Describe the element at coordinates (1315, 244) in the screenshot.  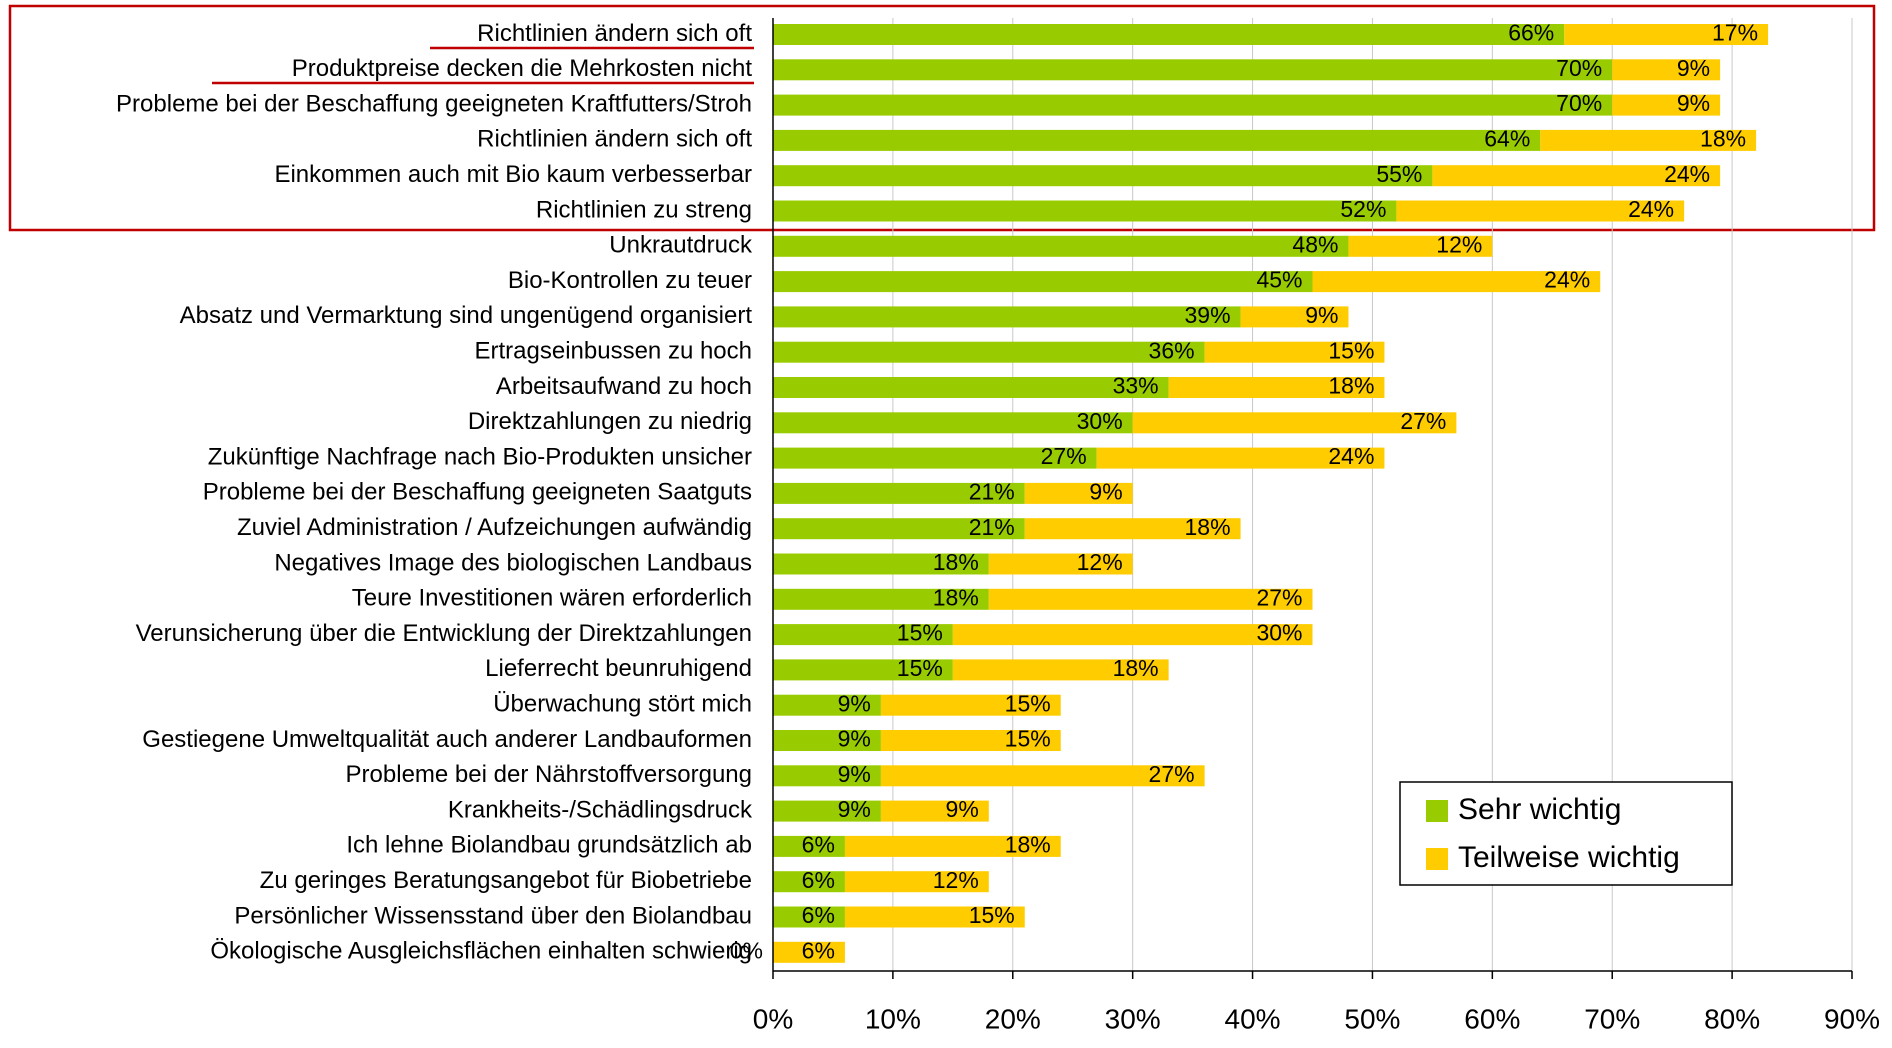
I see `value-label: 48%` at that location.